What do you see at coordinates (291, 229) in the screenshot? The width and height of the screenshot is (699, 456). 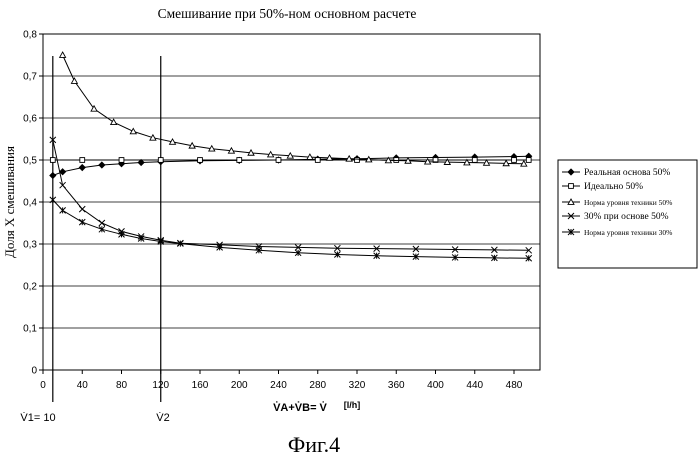 I see `series` at bounding box center [291, 229].